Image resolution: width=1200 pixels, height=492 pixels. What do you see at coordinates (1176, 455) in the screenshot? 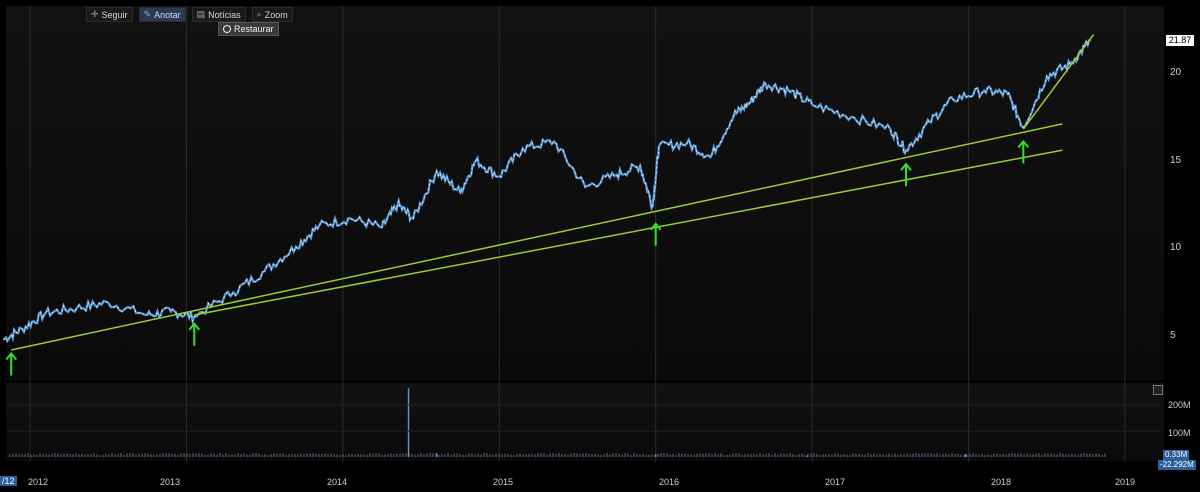
I see `volume-last-label: 0.33M` at bounding box center [1176, 455].